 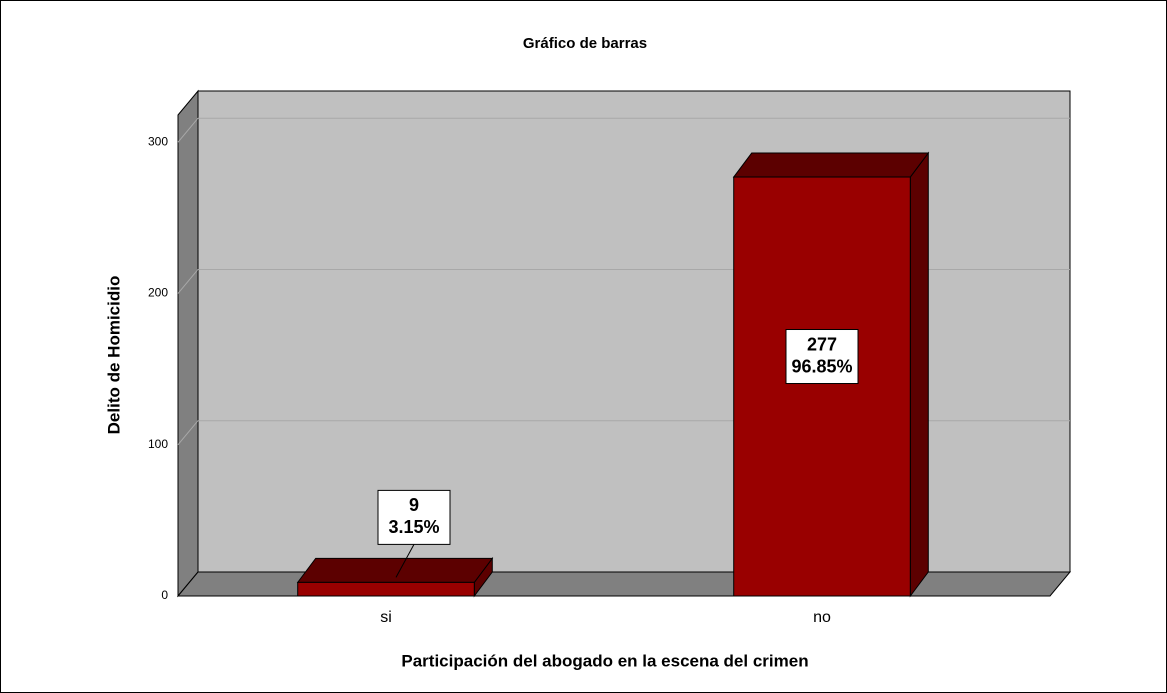 I want to click on y-tick-label: 100, so click(x=158, y=444).